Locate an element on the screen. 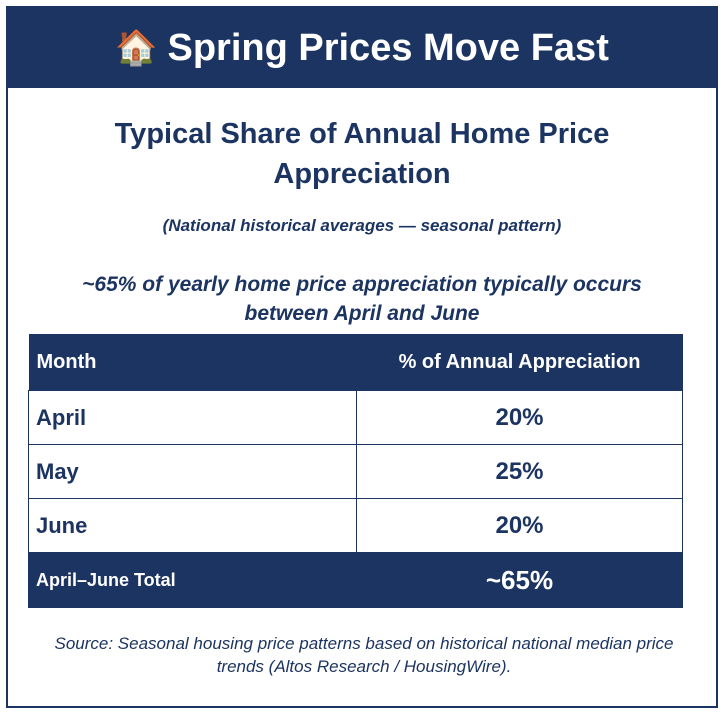 Image resolution: width=728 pixels, height=720 pixels. total-row: April–June Total ~65% is located at coordinates (355, 580).